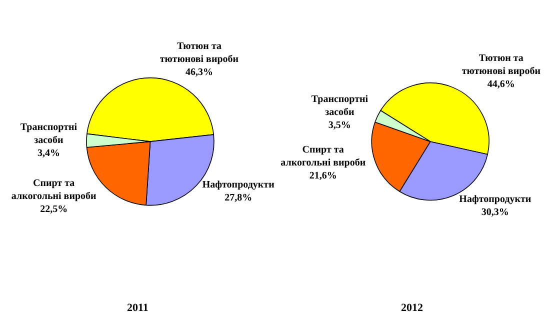  What do you see at coordinates (199, 72) in the screenshot?
I see `data-label: 46,3%` at bounding box center [199, 72].